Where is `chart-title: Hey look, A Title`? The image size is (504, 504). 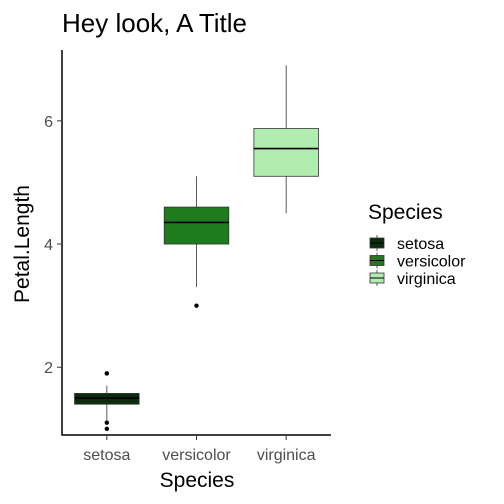 chart-title: Hey look, A Title is located at coordinates (154, 23).